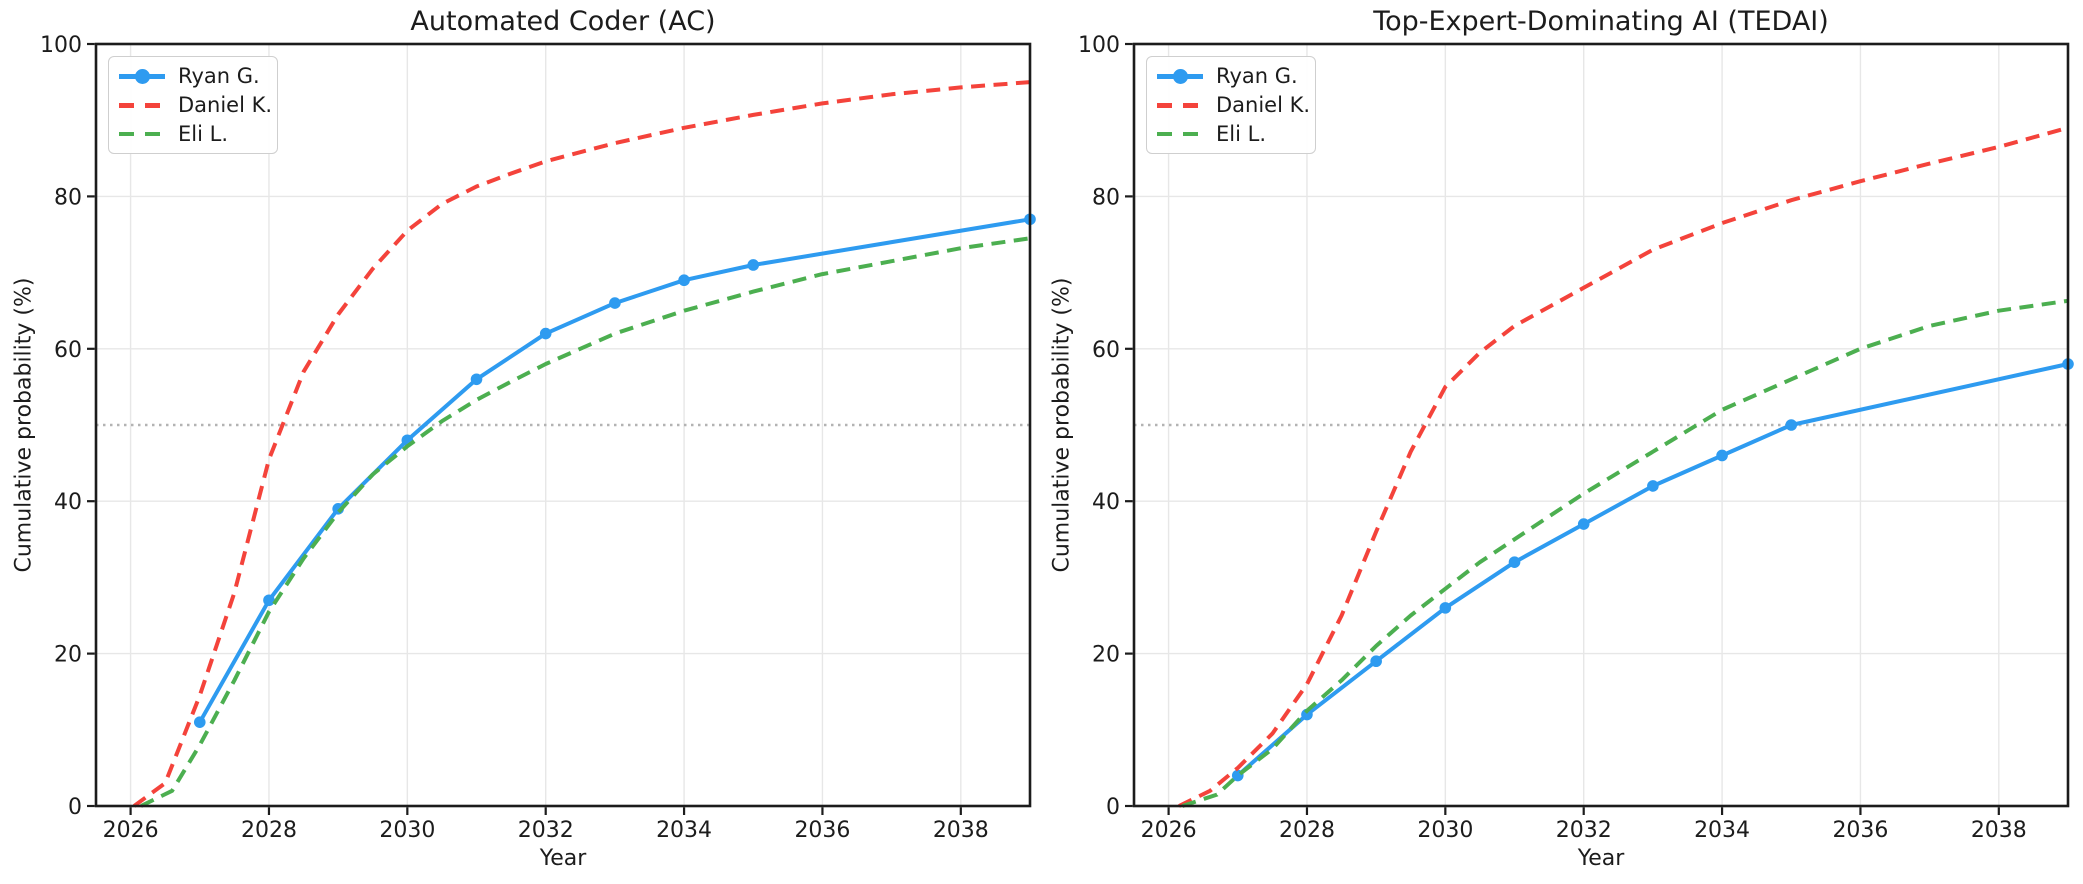 The width and height of the screenshot is (2083, 884). Describe the element at coordinates (24, 425) in the screenshot. I see `y-axis-label-ac: Cumulative probability (%)` at that location.